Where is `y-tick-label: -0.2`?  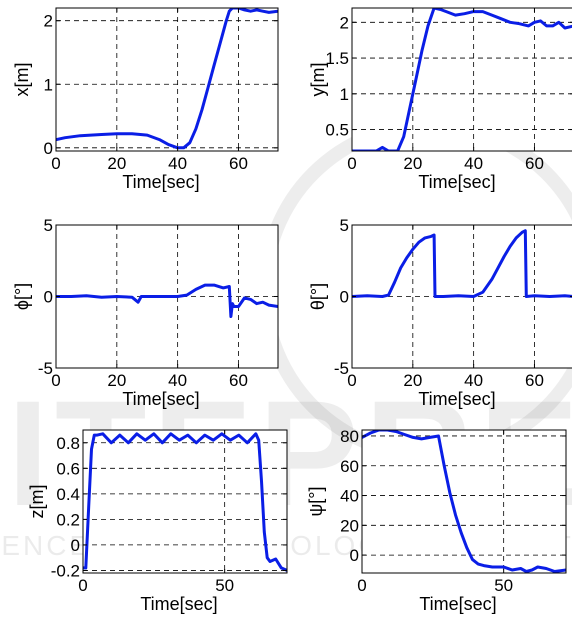 y-tick-label: -0.2 is located at coordinates (65, 570).